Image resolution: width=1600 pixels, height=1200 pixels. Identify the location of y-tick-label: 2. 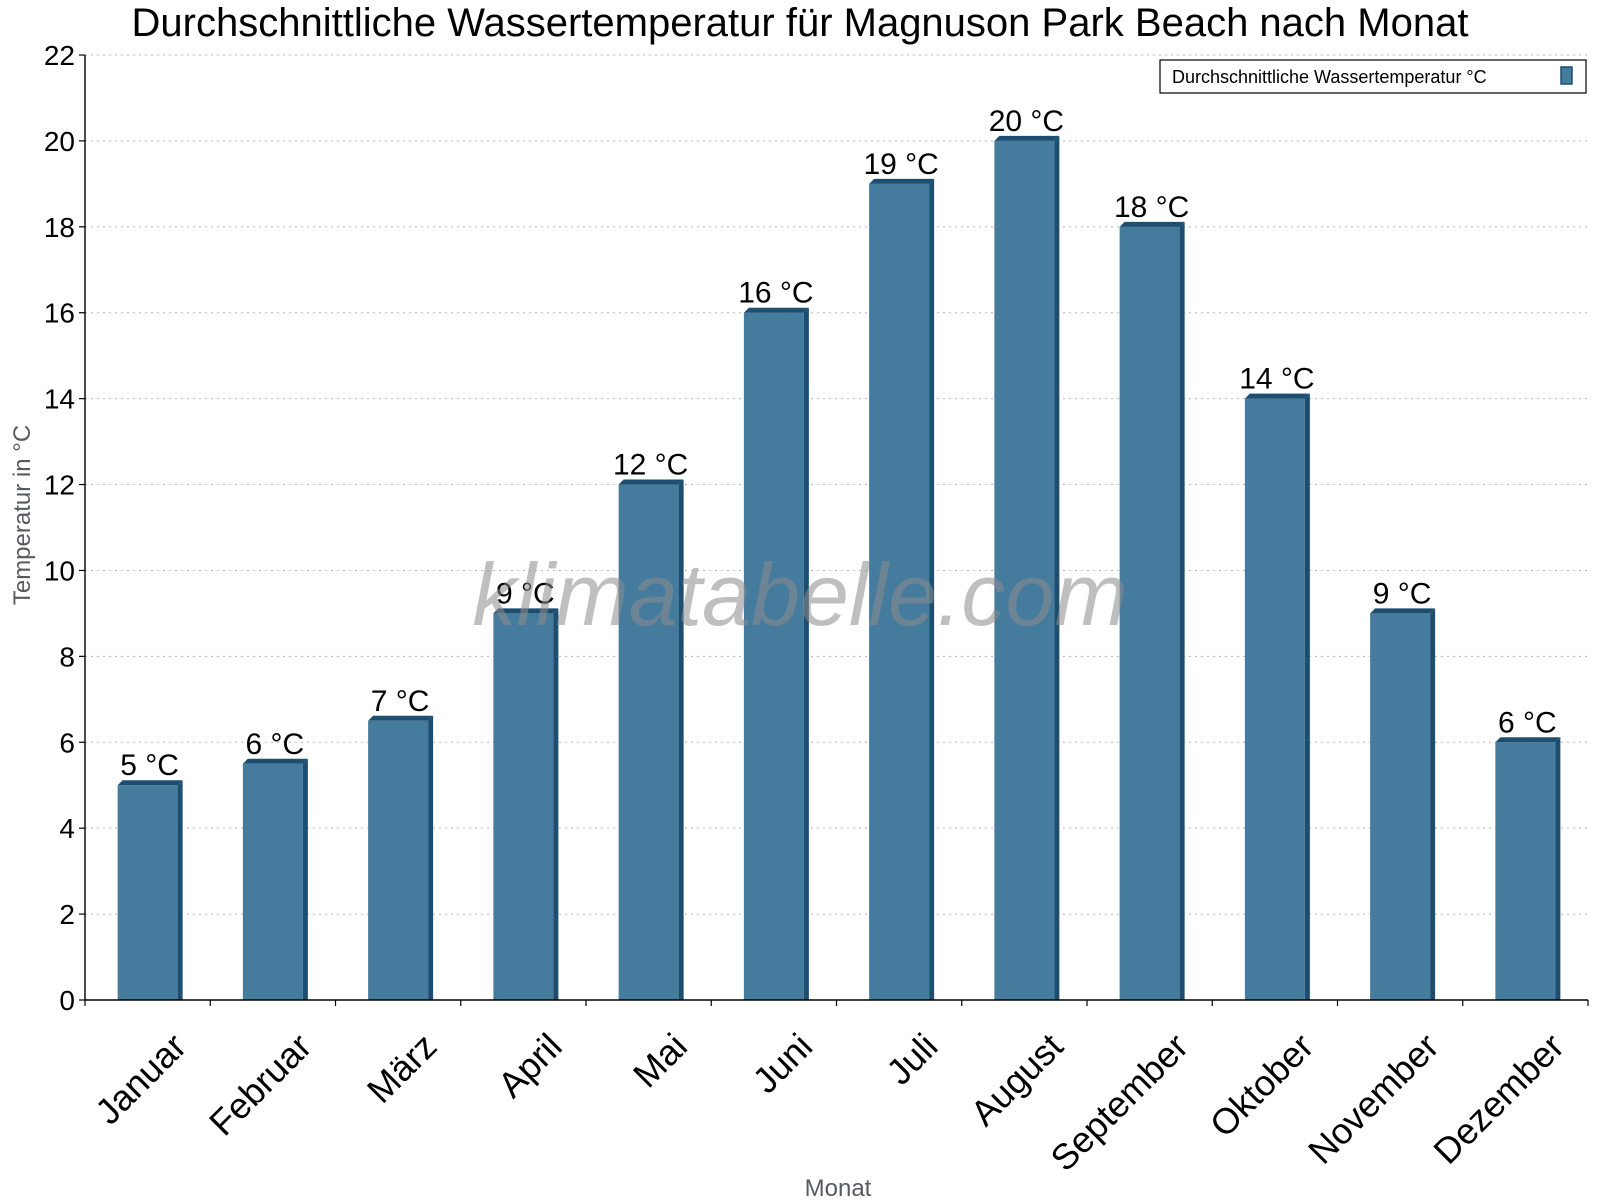
(67, 914).